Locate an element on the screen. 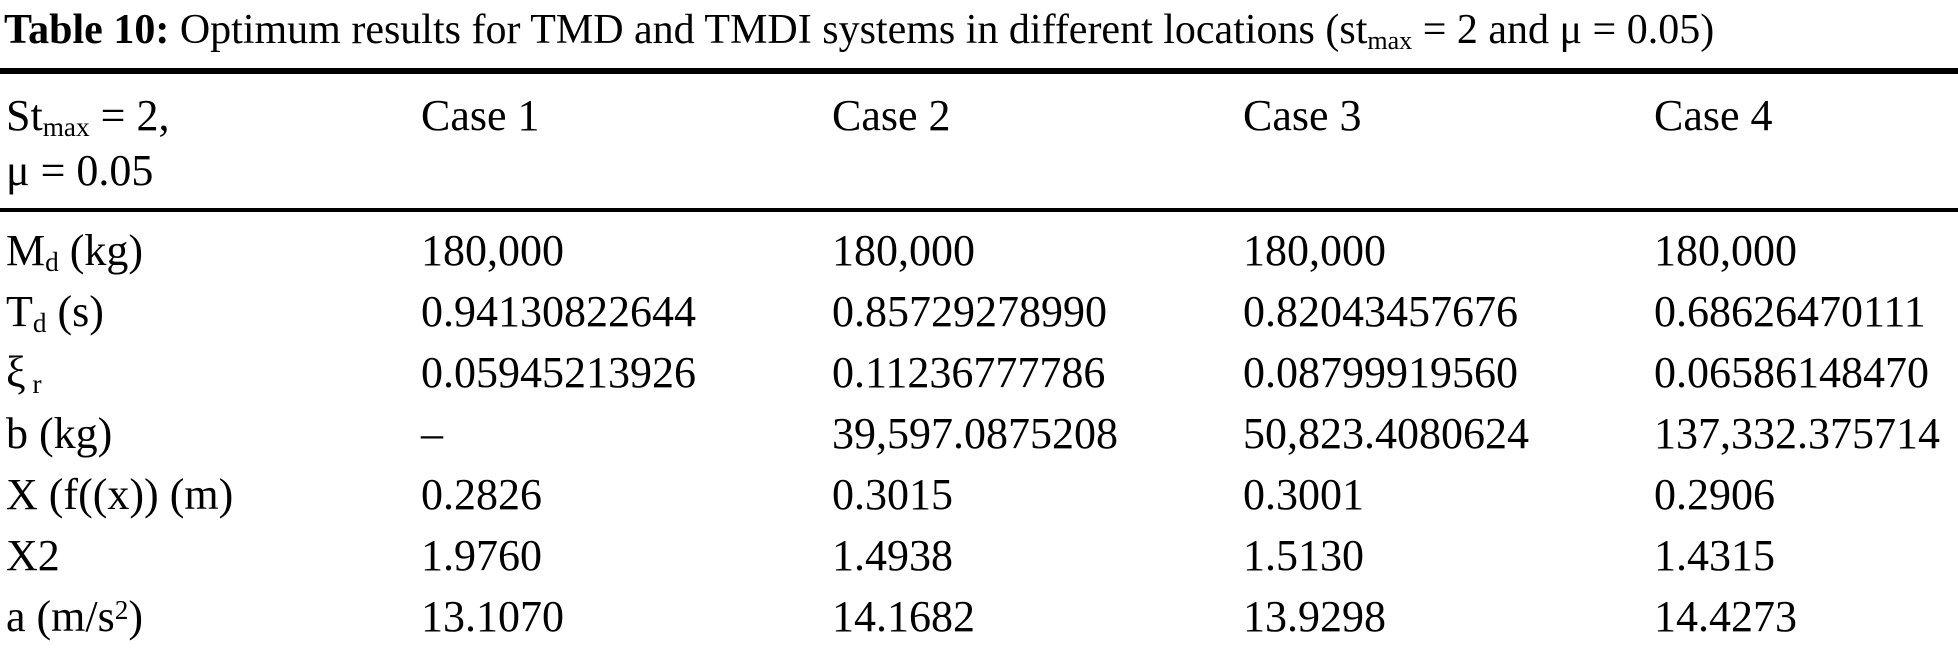 This screenshot has height=650, width=1958. value-cell: 0.11236777786 is located at coordinates (969, 372).